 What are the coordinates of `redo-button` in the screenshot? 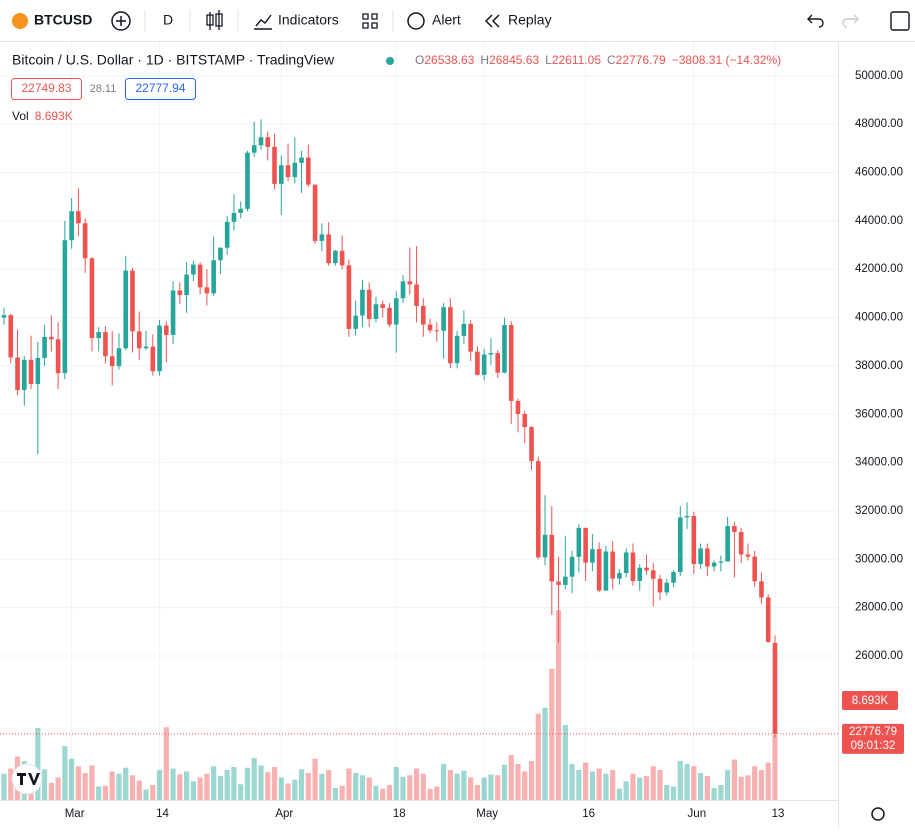 It's located at (850, 21).